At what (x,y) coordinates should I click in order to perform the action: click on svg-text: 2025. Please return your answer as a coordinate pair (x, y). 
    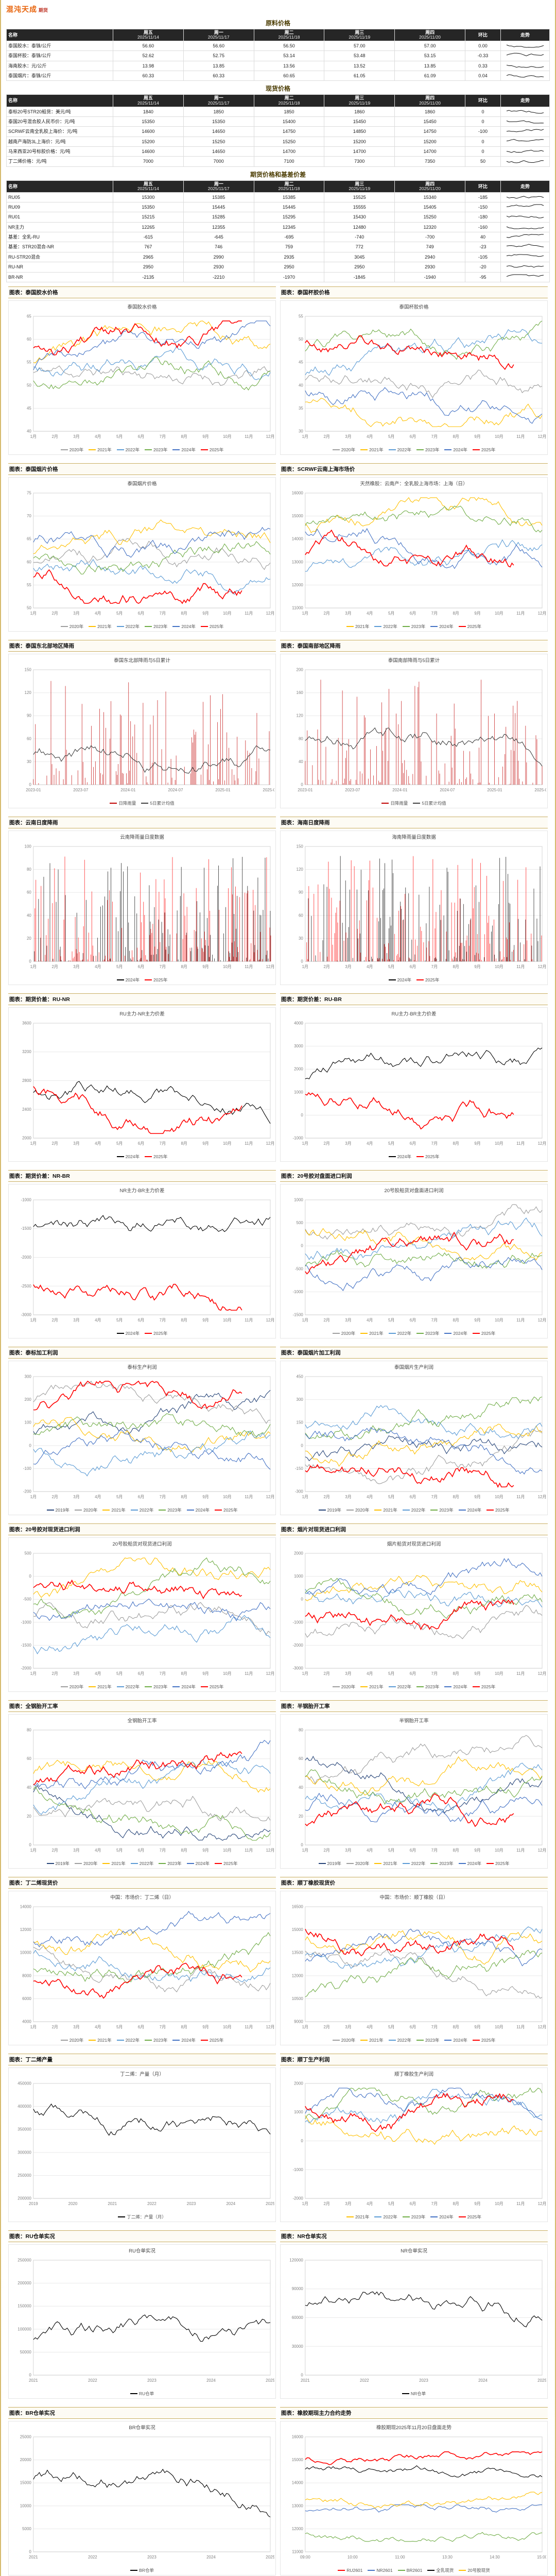
    Looking at the image, I should click on (541, 2380).